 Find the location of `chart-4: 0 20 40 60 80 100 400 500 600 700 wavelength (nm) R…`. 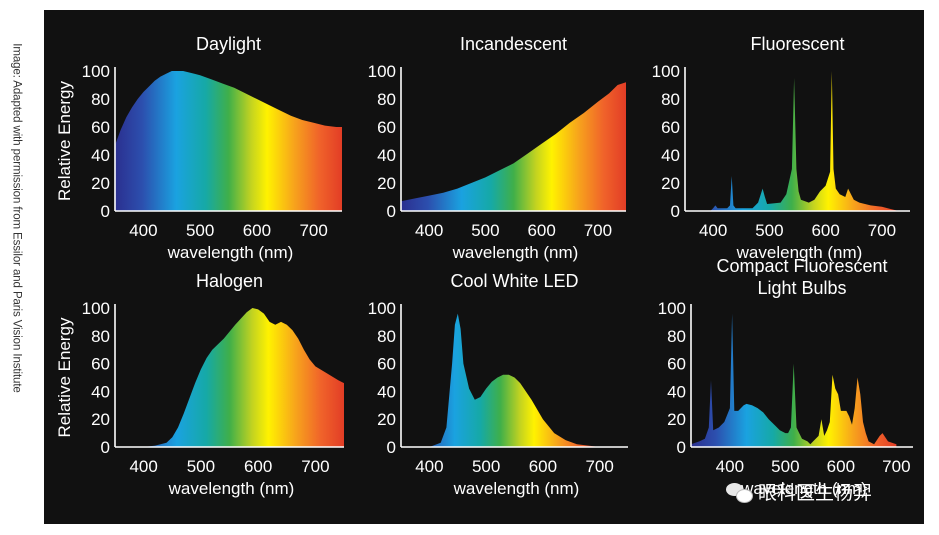

chart-4: 0 20 40 60 80 100 400 500 600 700 wavelength (nm) R… is located at coordinates (199, 384).